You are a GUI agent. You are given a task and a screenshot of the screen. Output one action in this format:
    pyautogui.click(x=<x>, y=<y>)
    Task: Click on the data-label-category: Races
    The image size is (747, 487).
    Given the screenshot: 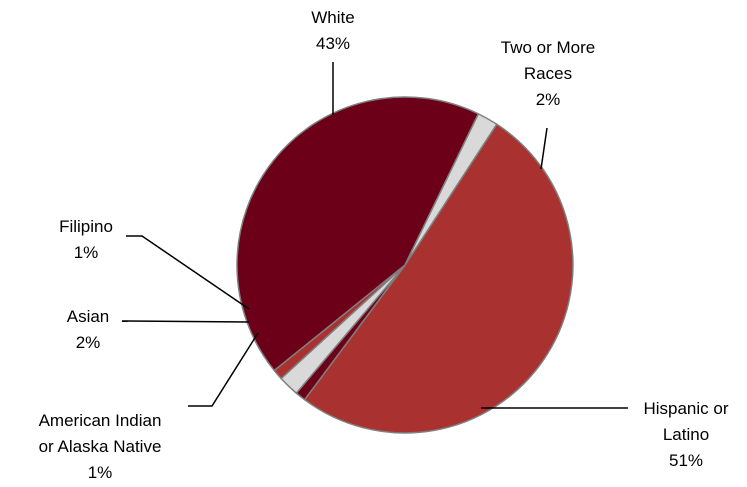 What is the action you would take?
    pyautogui.click(x=548, y=73)
    